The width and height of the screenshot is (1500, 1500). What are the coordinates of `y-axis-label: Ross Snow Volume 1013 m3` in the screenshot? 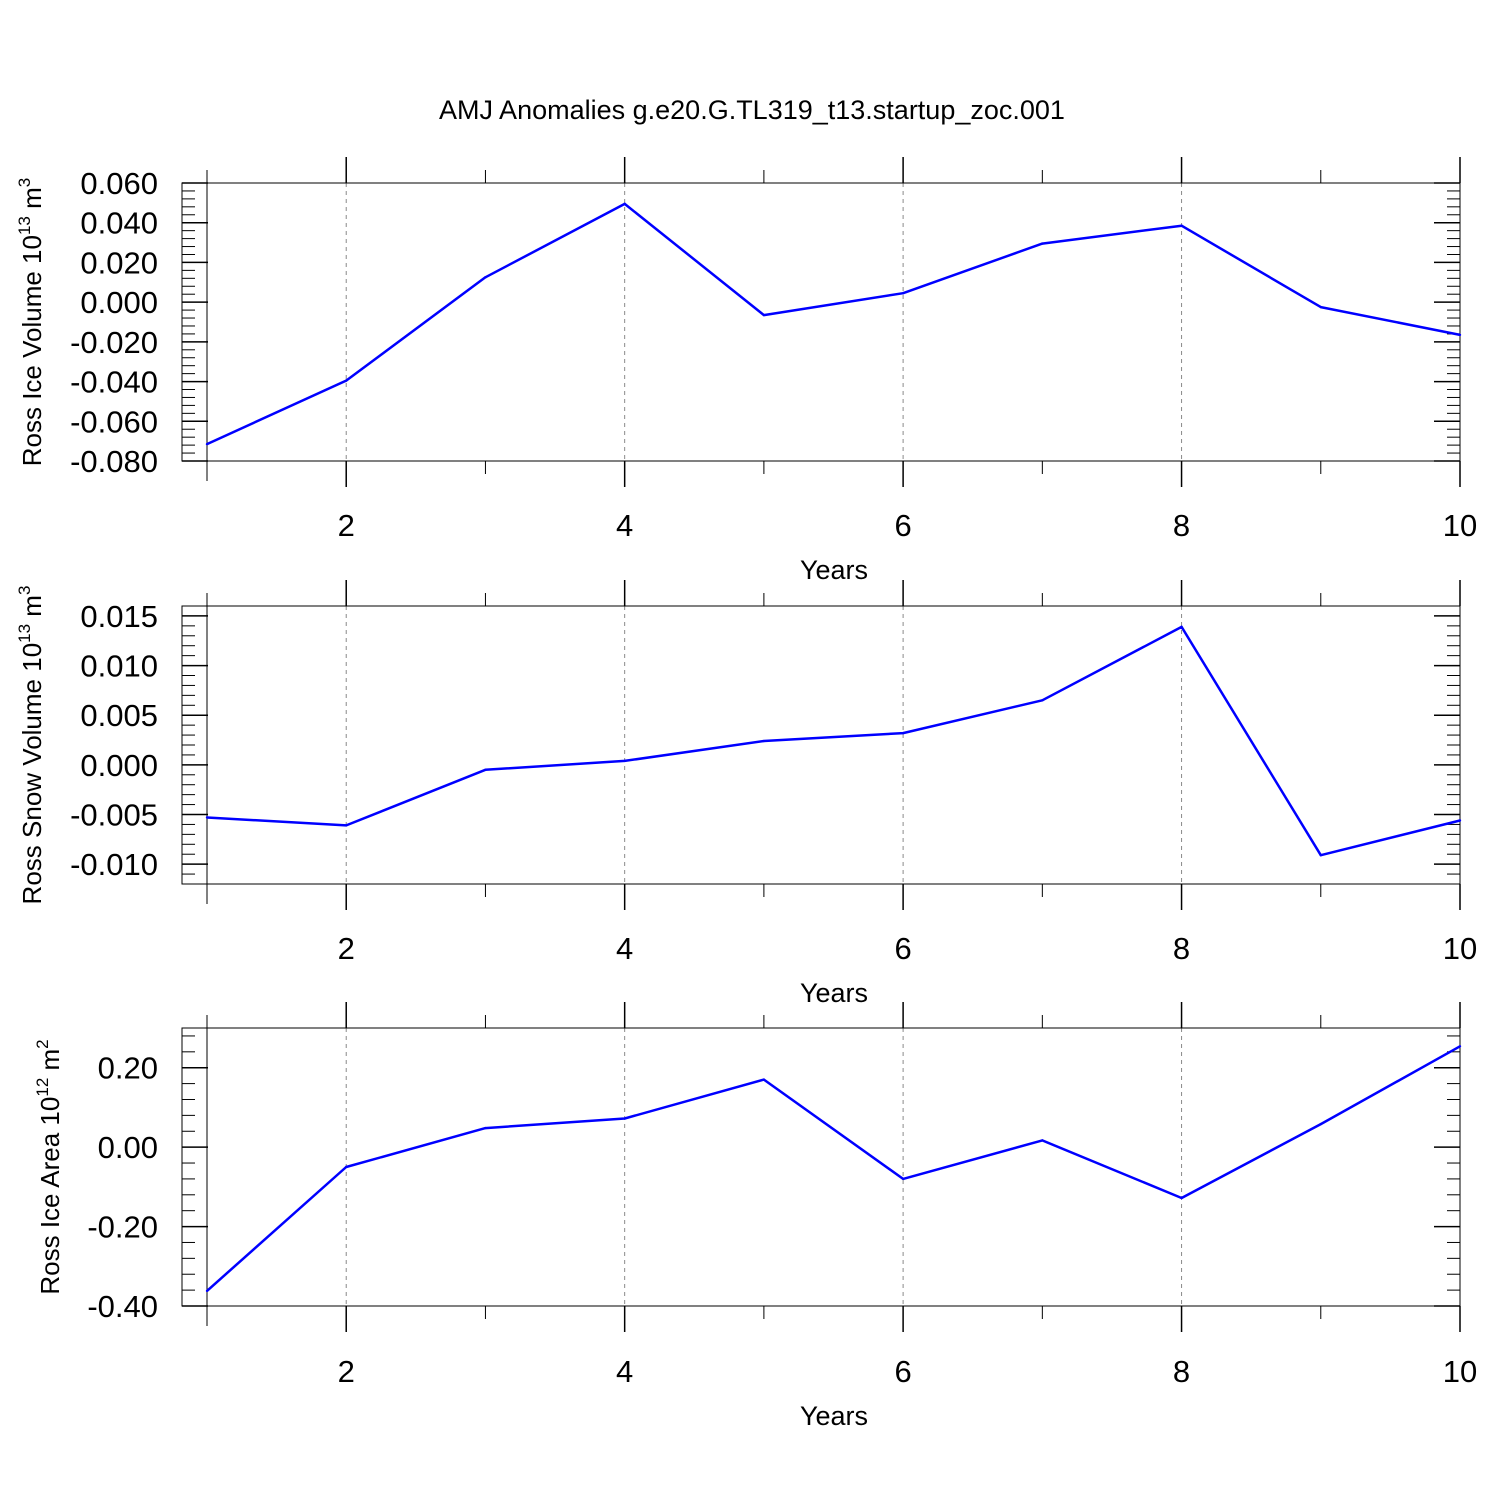 It's located at (31, 745).